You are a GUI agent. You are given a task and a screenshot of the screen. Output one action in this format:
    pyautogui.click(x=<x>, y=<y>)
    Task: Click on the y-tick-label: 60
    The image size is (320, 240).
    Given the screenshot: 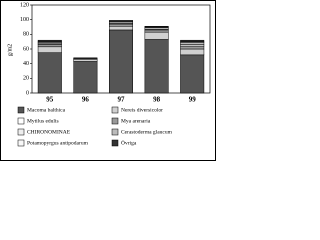 What is the action you would take?
    pyautogui.click(x=26, y=49)
    